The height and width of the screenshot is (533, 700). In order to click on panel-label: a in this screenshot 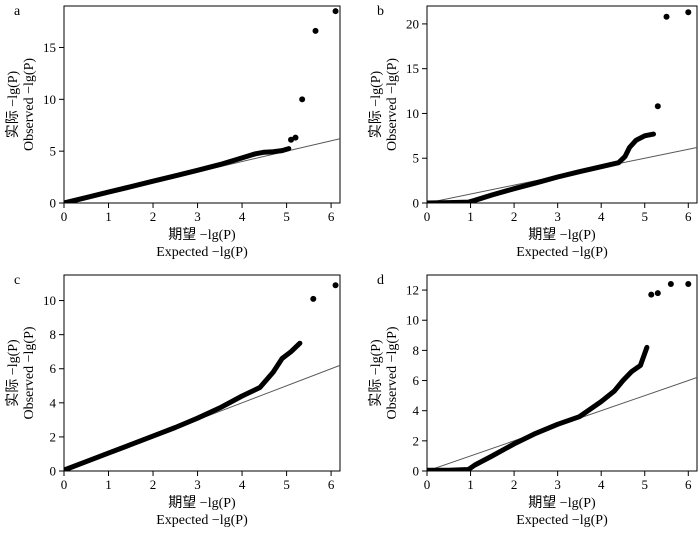, I will do `click(17, 11)`.